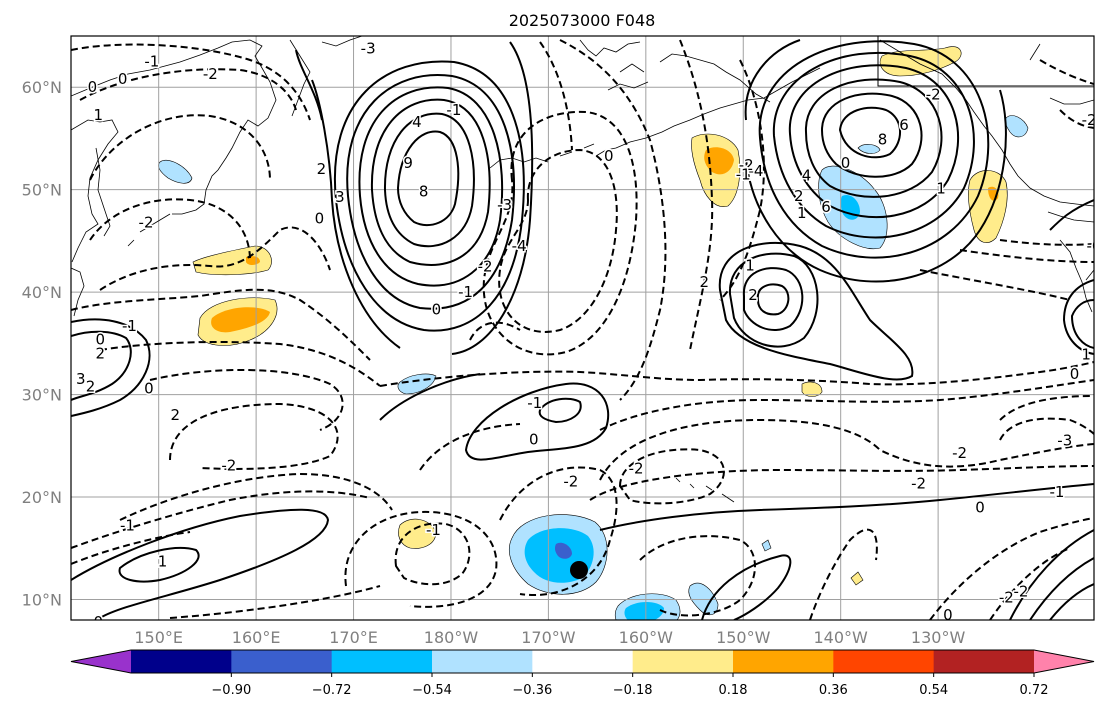 This screenshot has width=1105, height=712. I want to click on colorbar-label: 0.18, so click(733, 690).